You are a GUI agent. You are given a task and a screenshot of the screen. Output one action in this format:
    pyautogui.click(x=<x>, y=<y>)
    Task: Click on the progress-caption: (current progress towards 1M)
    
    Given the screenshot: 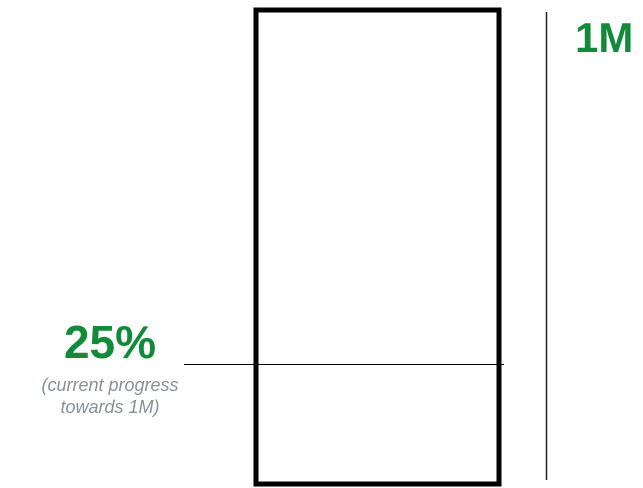 What is the action you would take?
    pyautogui.click(x=110, y=396)
    